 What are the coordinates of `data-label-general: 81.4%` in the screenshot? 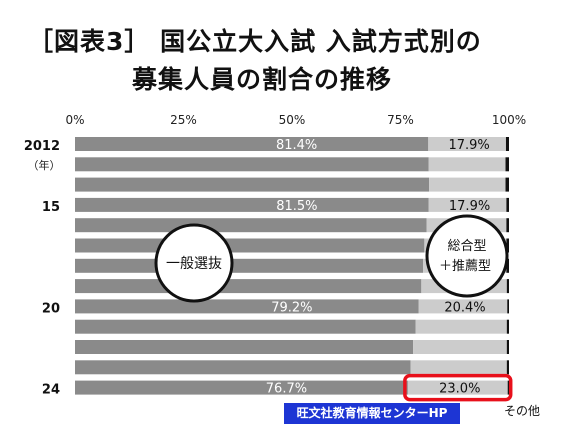 It's located at (296, 145).